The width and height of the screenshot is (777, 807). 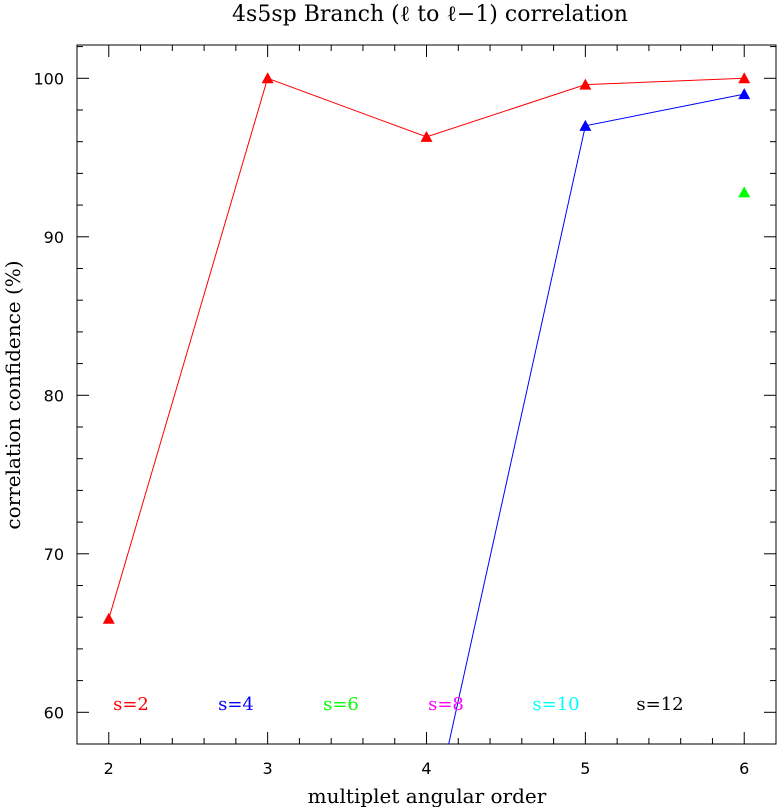 I want to click on x-tick-label: 5, so click(x=585, y=768).